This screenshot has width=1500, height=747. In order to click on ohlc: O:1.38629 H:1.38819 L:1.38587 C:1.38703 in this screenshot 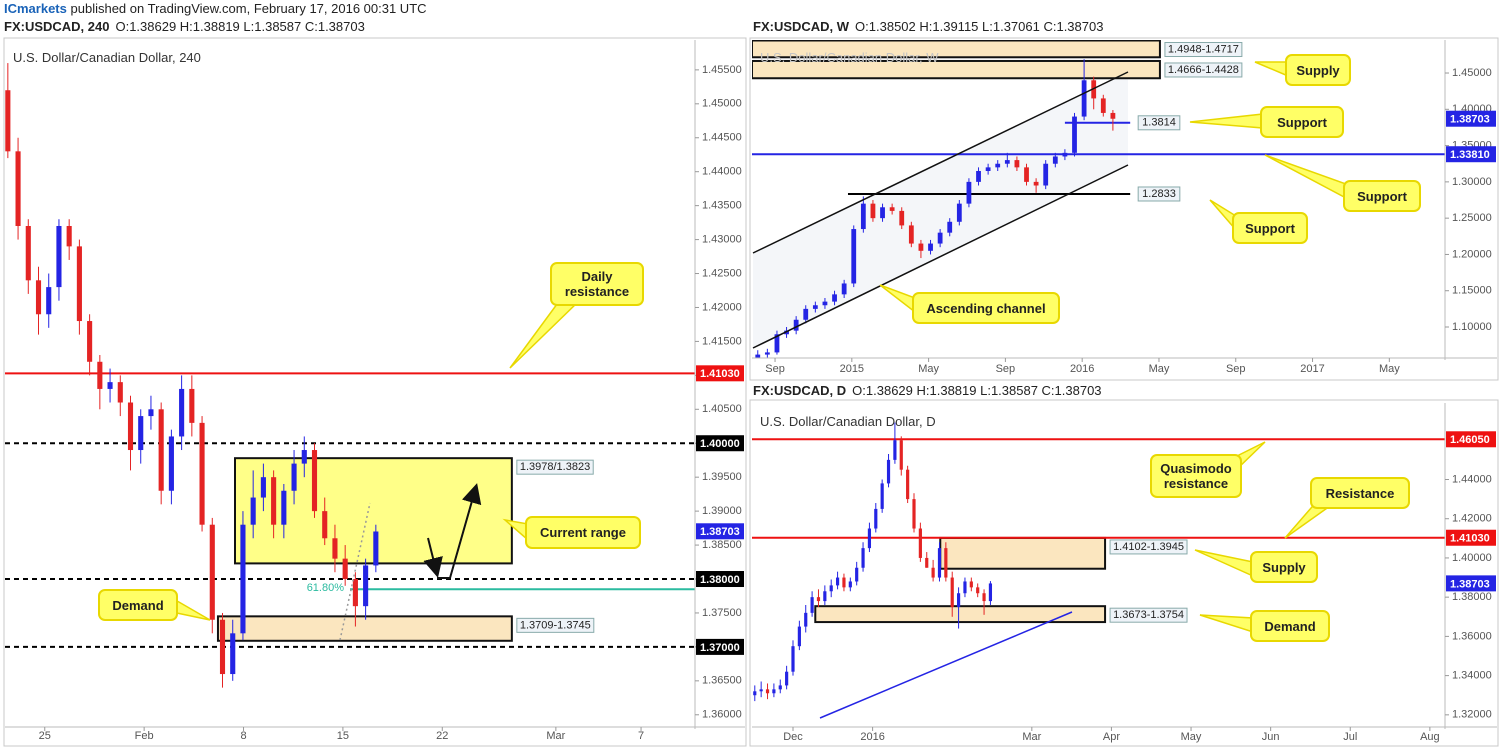, I will do `click(977, 390)`.